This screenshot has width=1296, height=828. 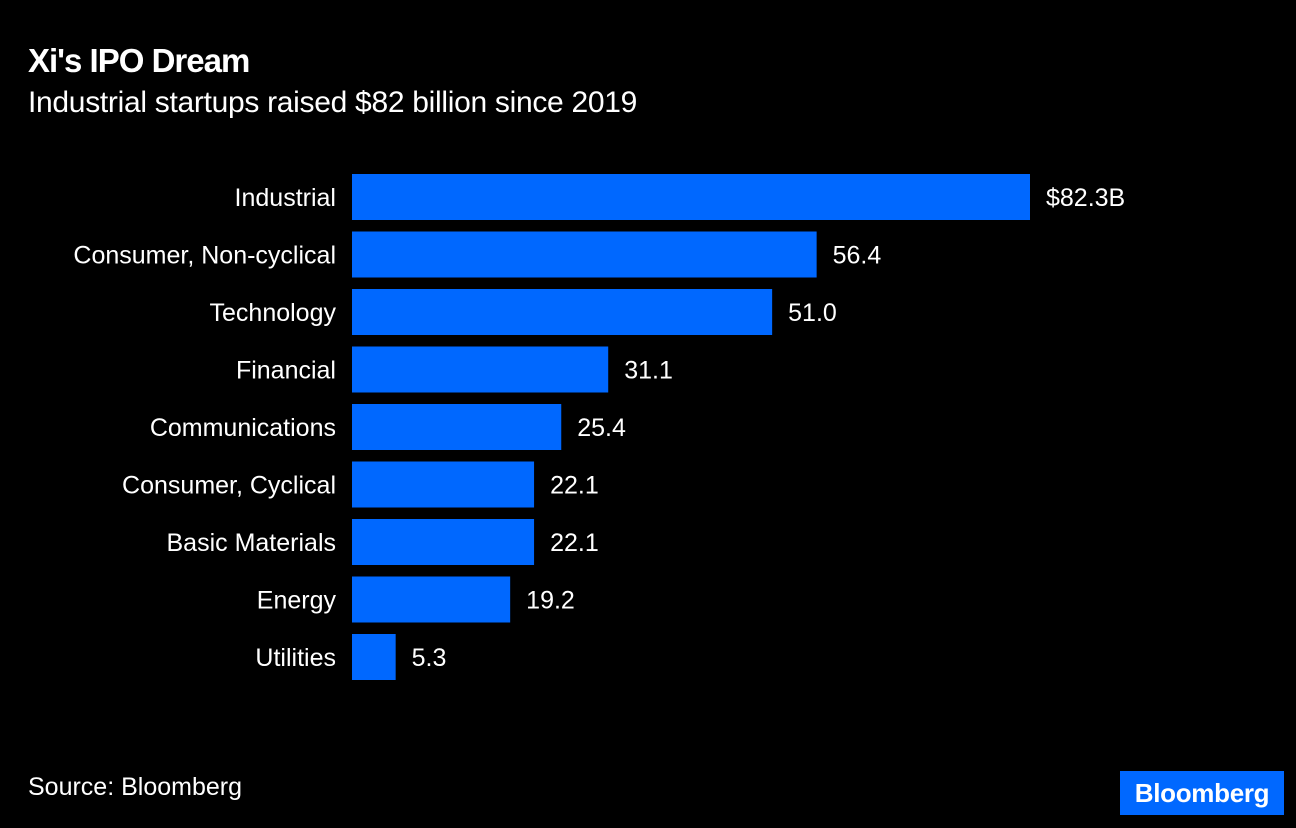 What do you see at coordinates (1202, 793) in the screenshot?
I see `bloomberg-logo: Bloomberg` at bounding box center [1202, 793].